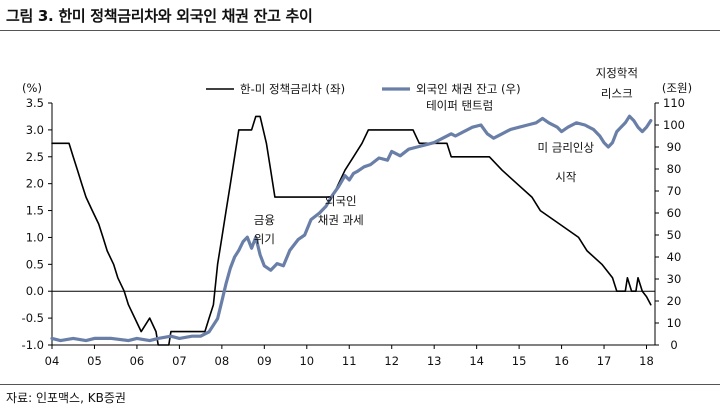  I want to click on right-axis-tick-label: 10, so click(674, 323).